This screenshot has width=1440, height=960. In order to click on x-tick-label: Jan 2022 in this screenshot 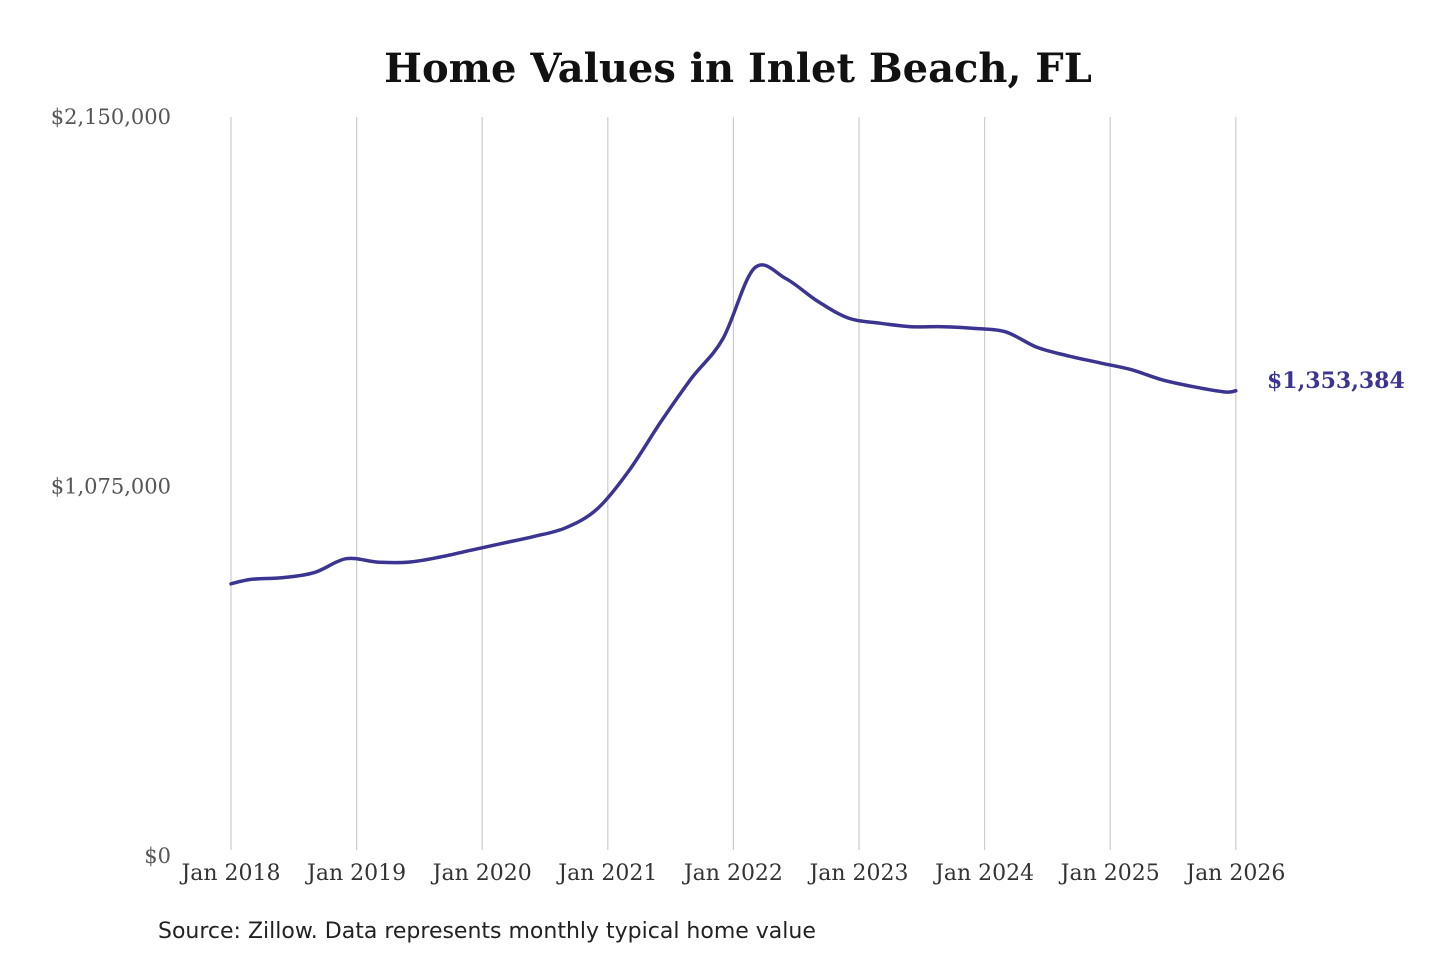, I will do `click(732, 873)`.